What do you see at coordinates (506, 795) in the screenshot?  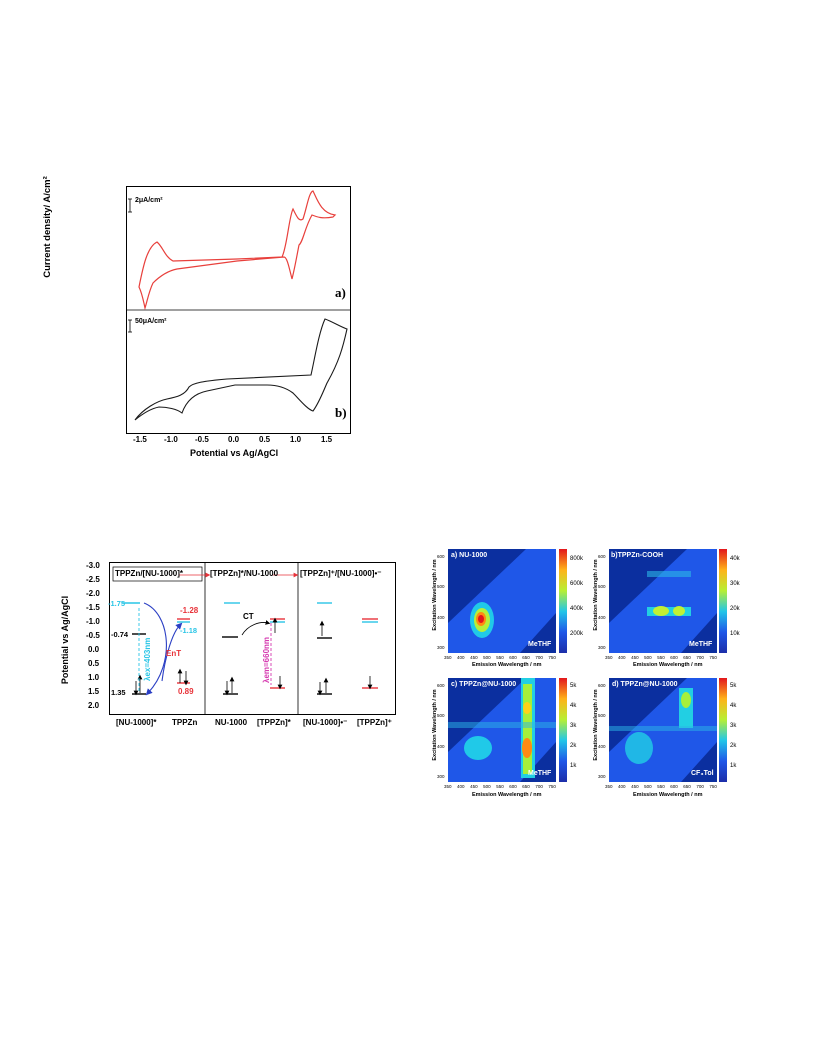 I see `heatmap-c-xlabel: Emission Wavelength / nm` at bounding box center [506, 795].